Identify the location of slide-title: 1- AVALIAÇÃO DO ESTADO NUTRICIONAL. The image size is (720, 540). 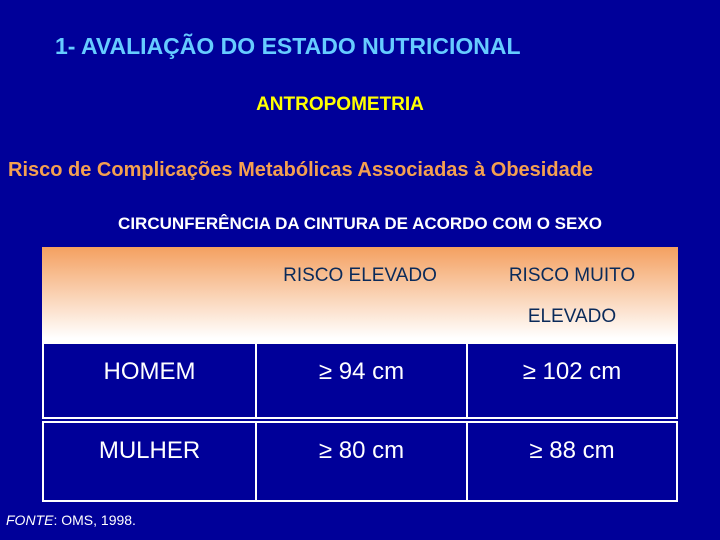
(288, 46).